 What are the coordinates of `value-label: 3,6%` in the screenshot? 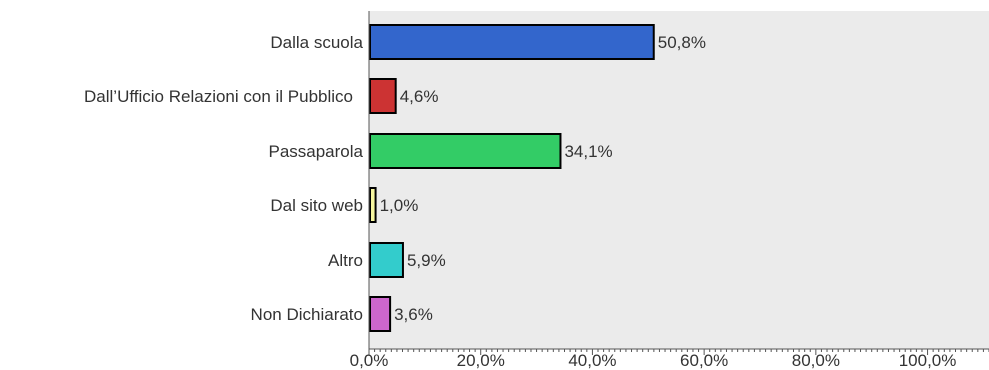 It's located at (413, 314).